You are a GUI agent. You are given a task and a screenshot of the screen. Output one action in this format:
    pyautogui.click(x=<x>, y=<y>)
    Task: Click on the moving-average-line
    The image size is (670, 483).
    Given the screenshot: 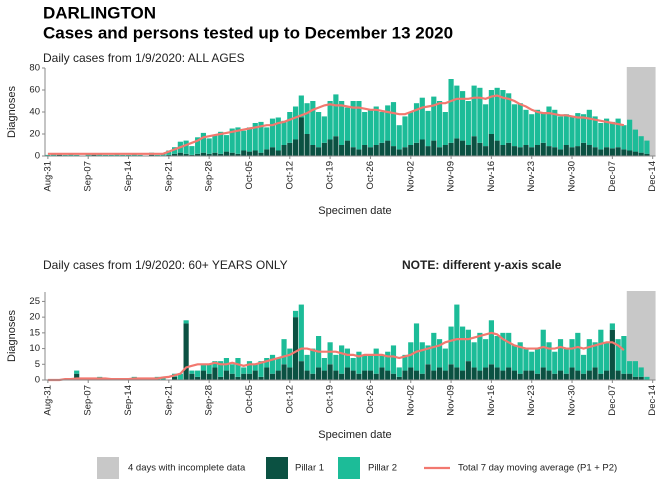 What is the action you would take?
    pyautogui.click(x=336, y=356)
    